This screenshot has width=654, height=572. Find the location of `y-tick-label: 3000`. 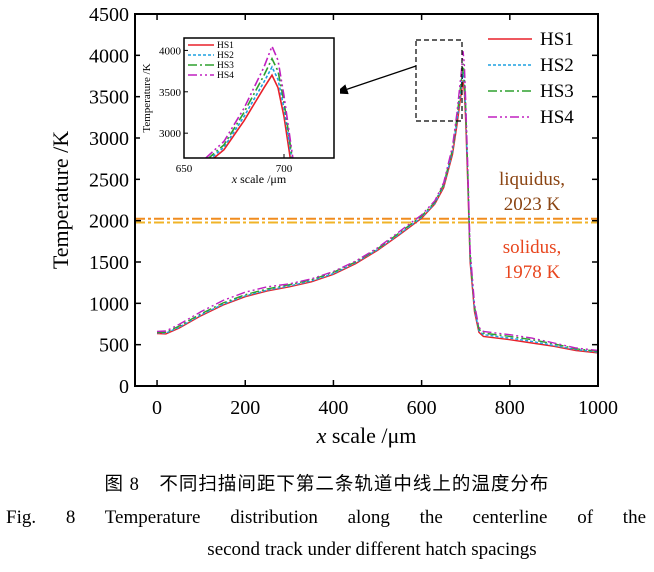

y-tick-label: 3000 is located at coordinates (109, 139).